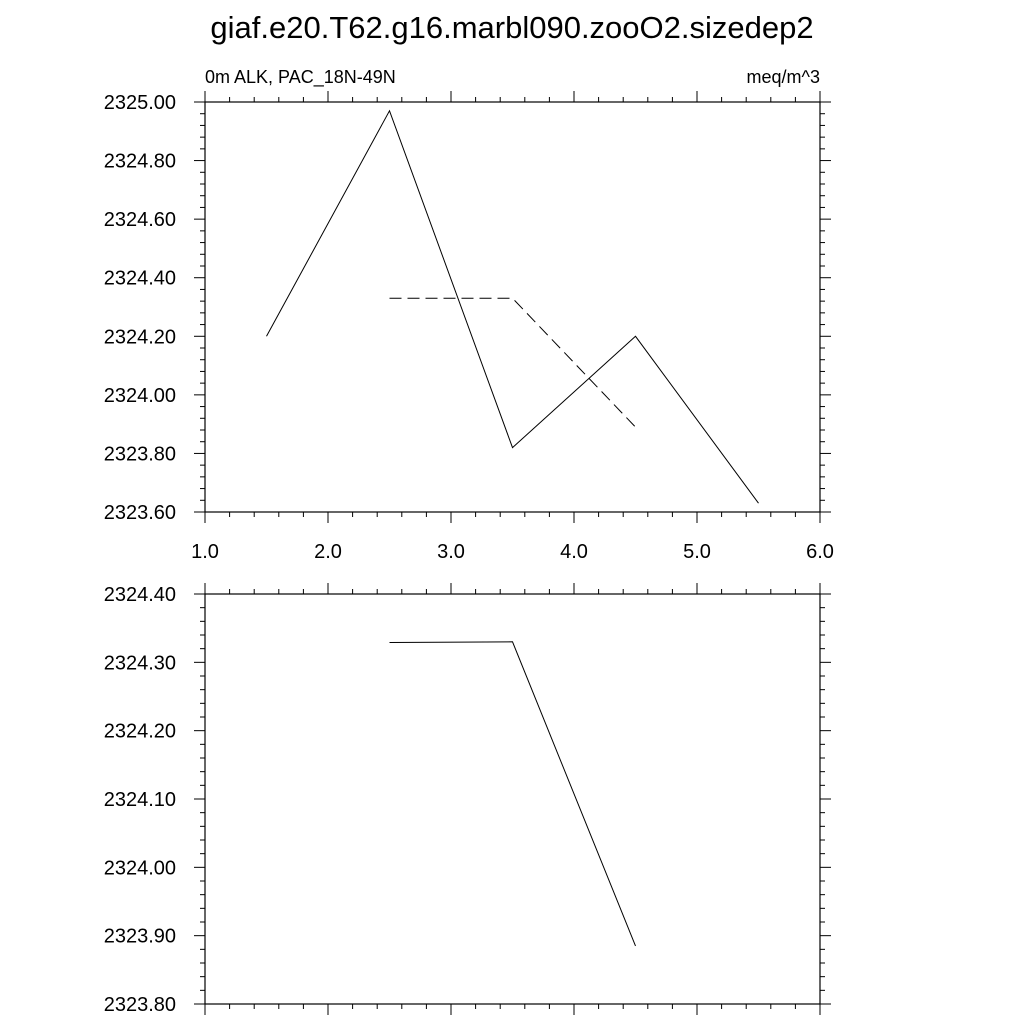 The width and height of the screenshot is (1024, 1024). I want to click on bottom-y-tick-label: 2323.80, so click(140, 1005).